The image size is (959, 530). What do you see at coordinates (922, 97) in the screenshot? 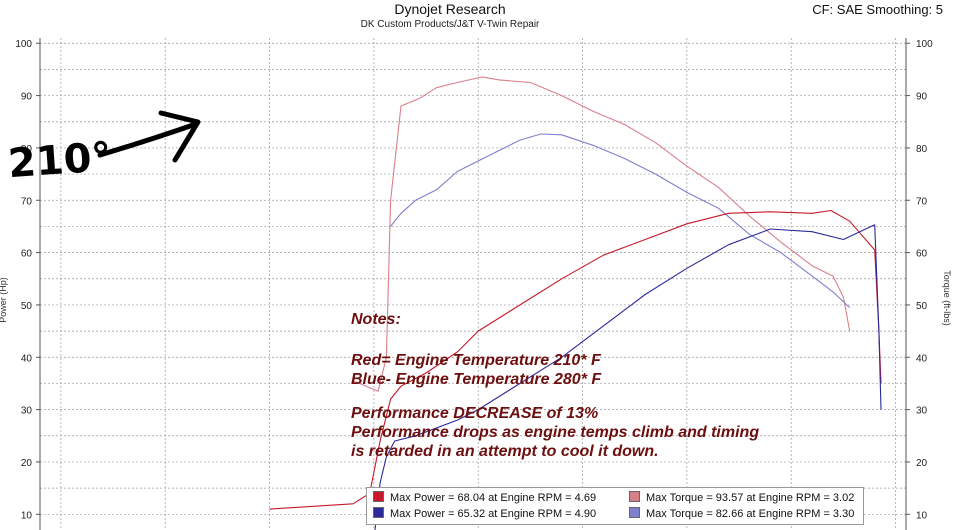
I see `right-tick-label: 90` at bounding box center [922, 97].